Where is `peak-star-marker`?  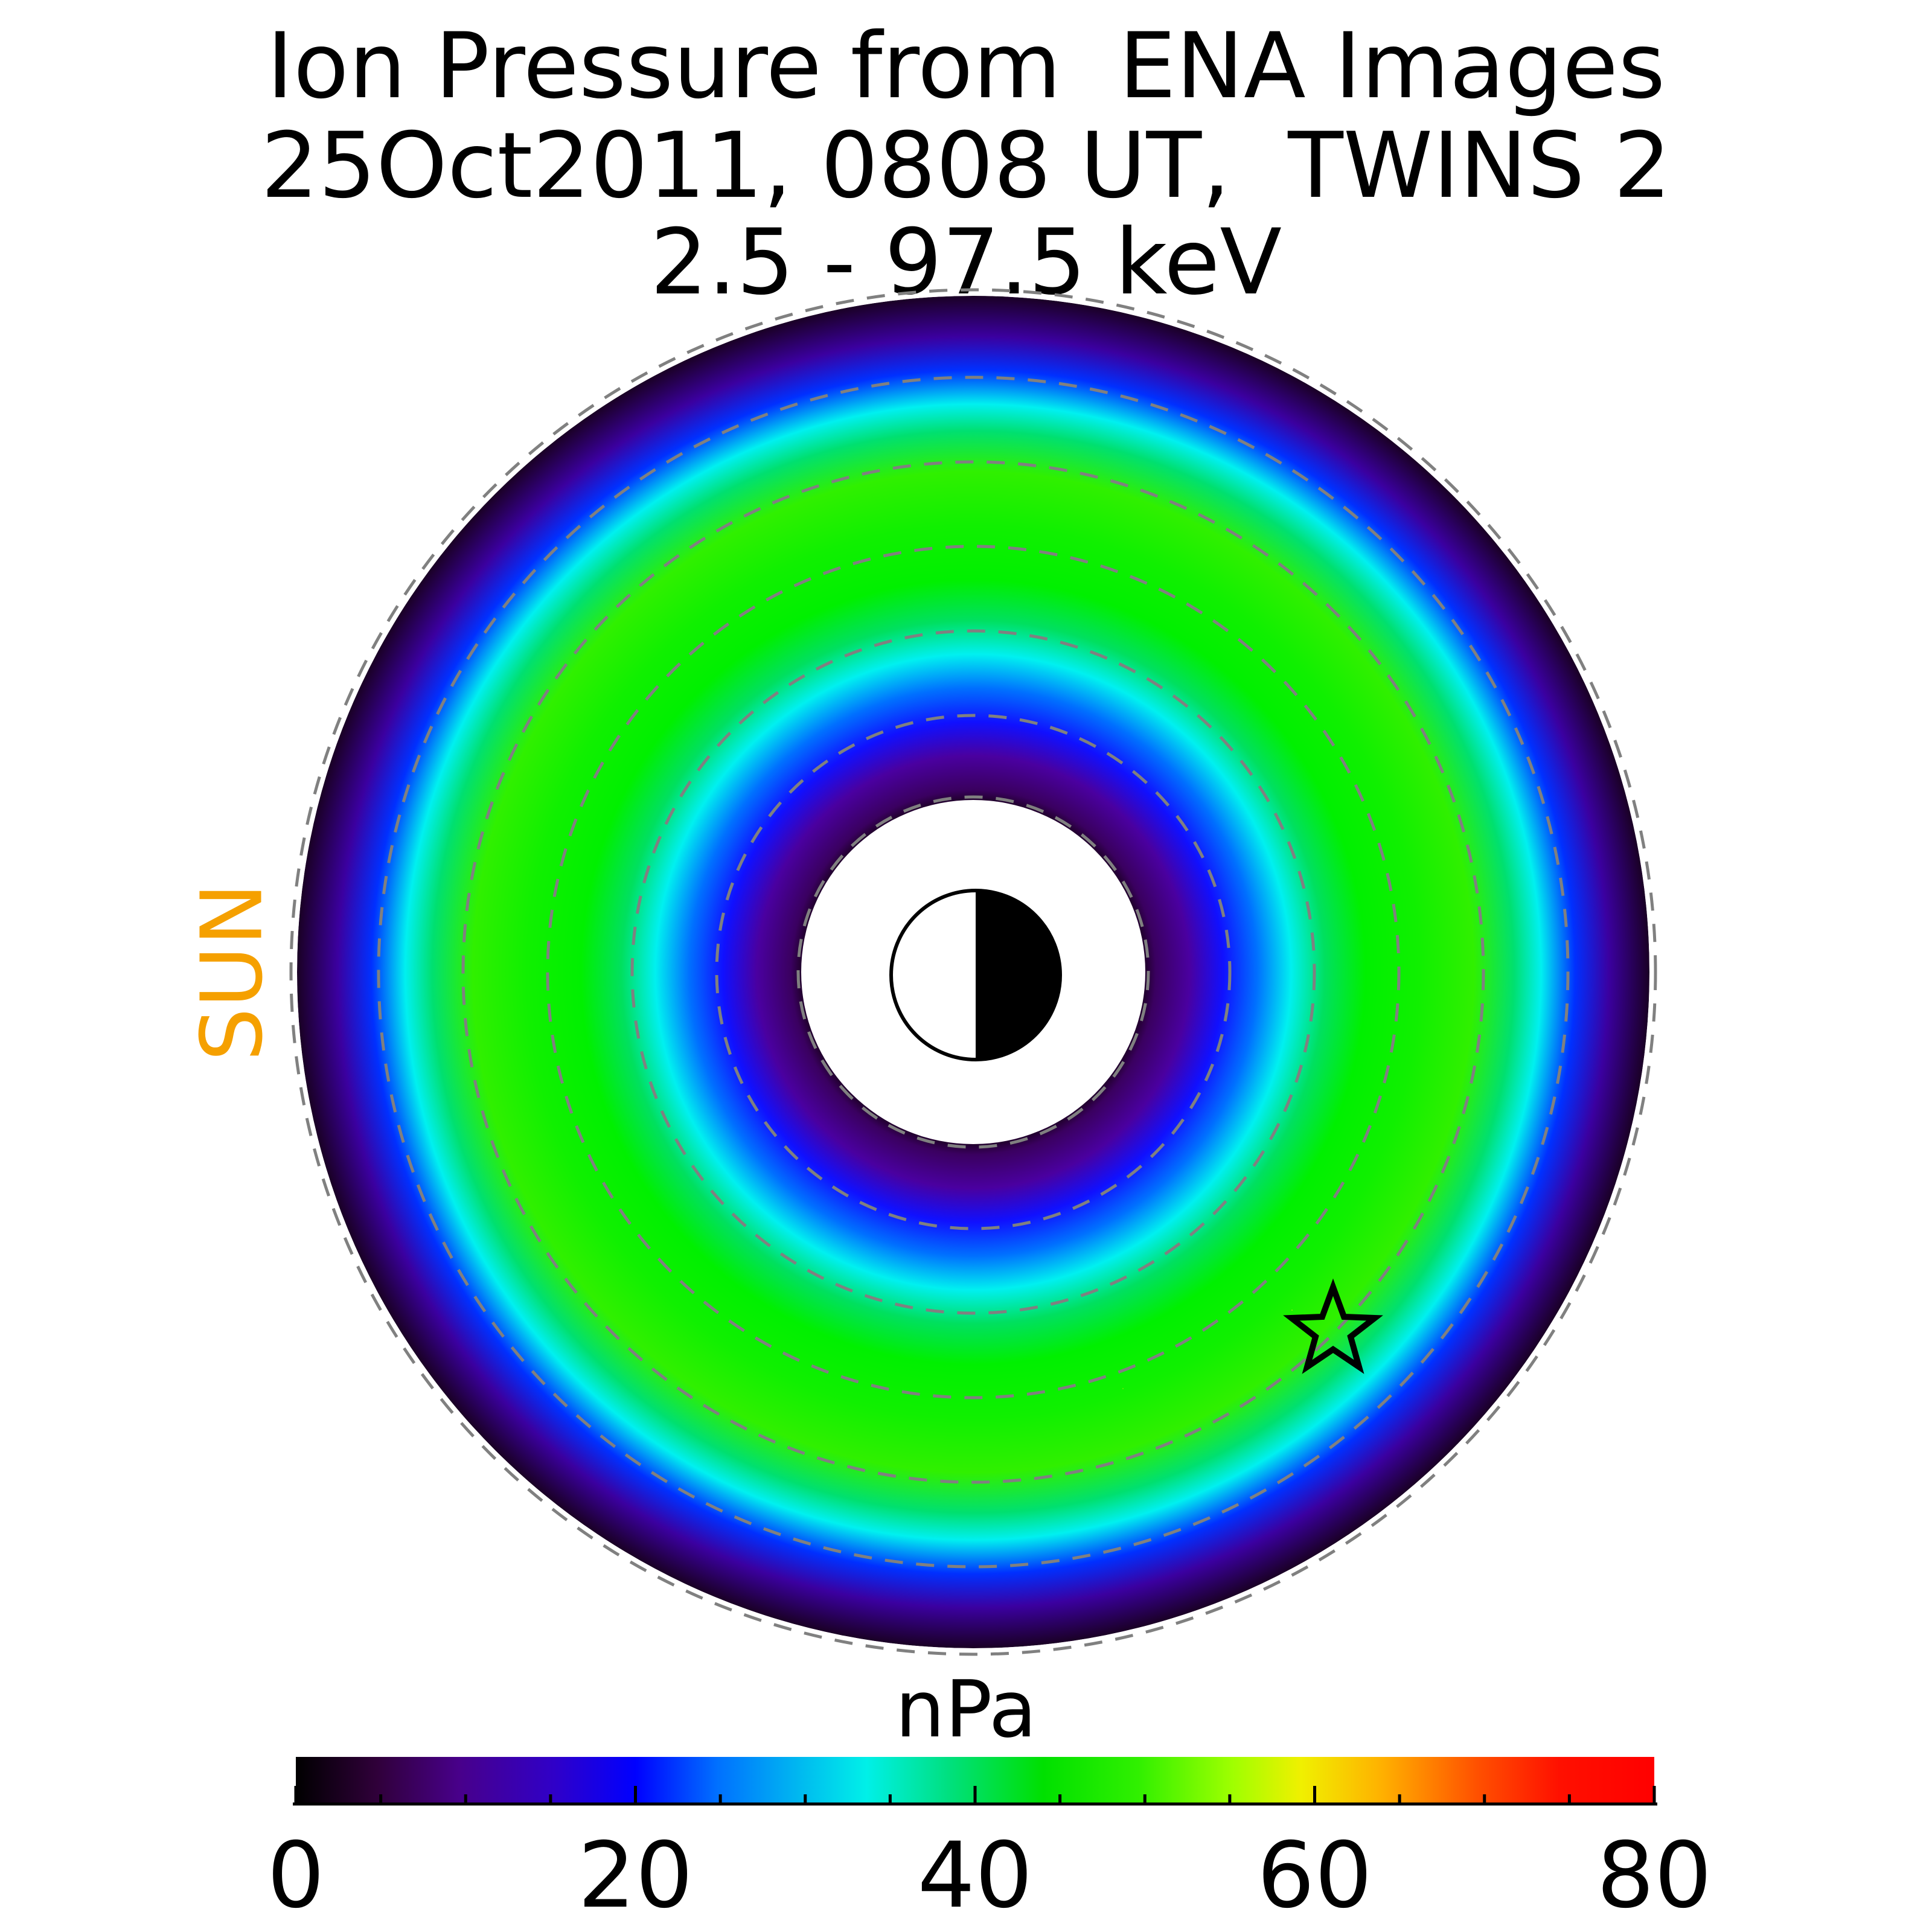 peak-star-marker is located at coordinates (1333, 1326).